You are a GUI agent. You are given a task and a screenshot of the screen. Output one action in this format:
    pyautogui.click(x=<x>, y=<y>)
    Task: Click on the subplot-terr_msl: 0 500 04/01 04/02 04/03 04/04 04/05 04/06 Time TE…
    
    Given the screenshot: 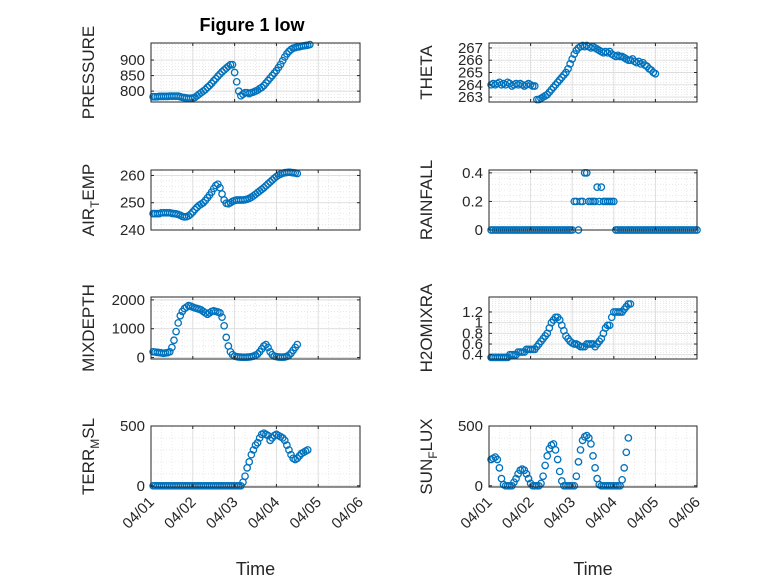 What is the action you would take?
    pyautogui.click(x=223, y=498)
    